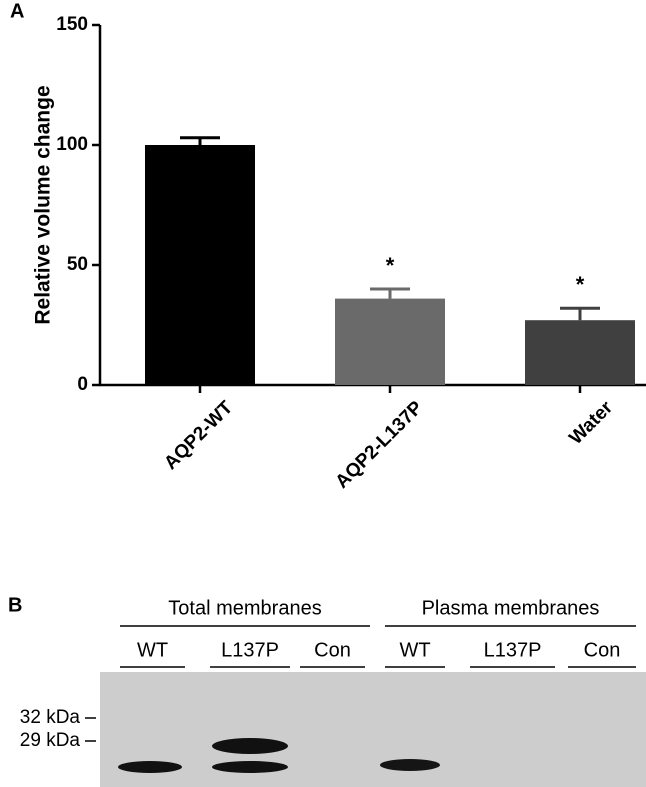 The image size is (646, 787). What do you see at coordinates (72, 144) in the screenshot?
I see `y-tick-label: 100` at bounding box center [72, 144].